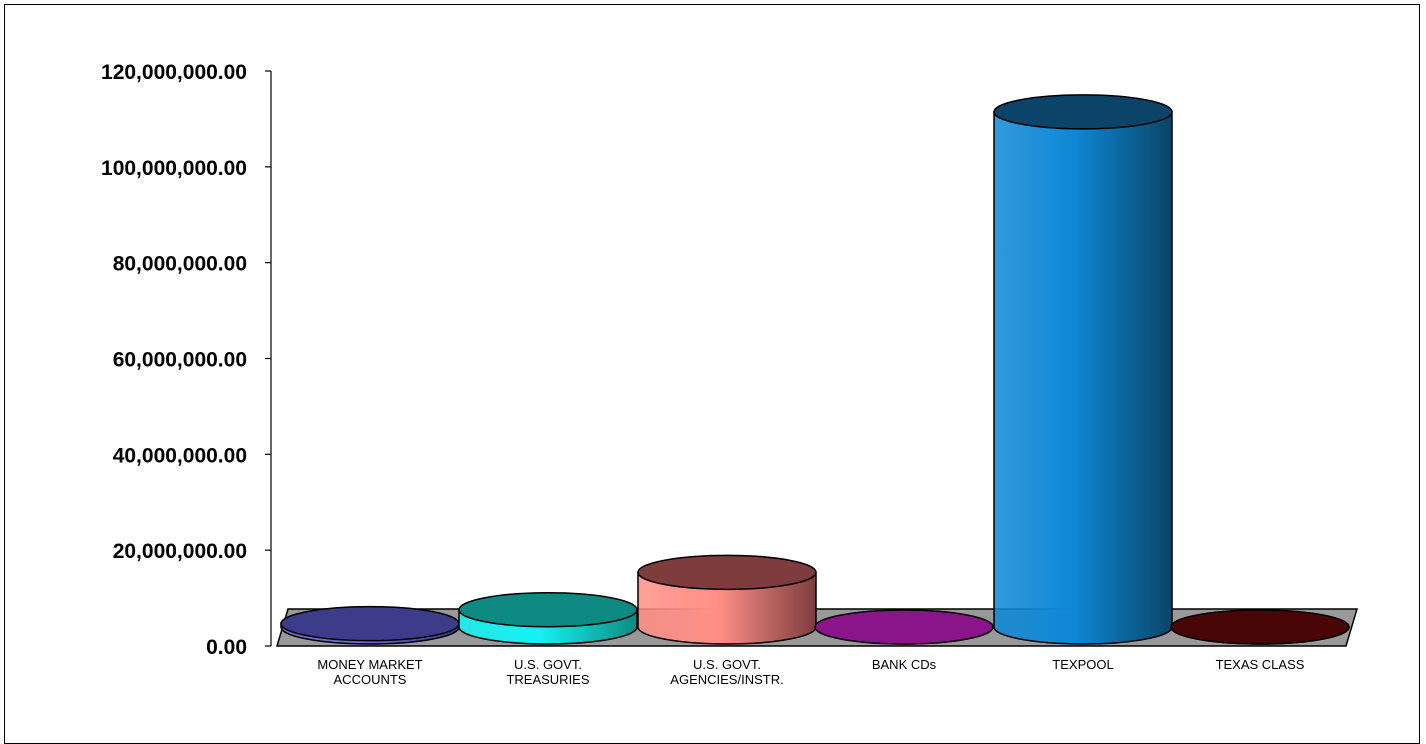 The height and width of the screenshot is (744, 1426). I want to click on y-tick-label: 60,000,000.00, so click(180, 360).